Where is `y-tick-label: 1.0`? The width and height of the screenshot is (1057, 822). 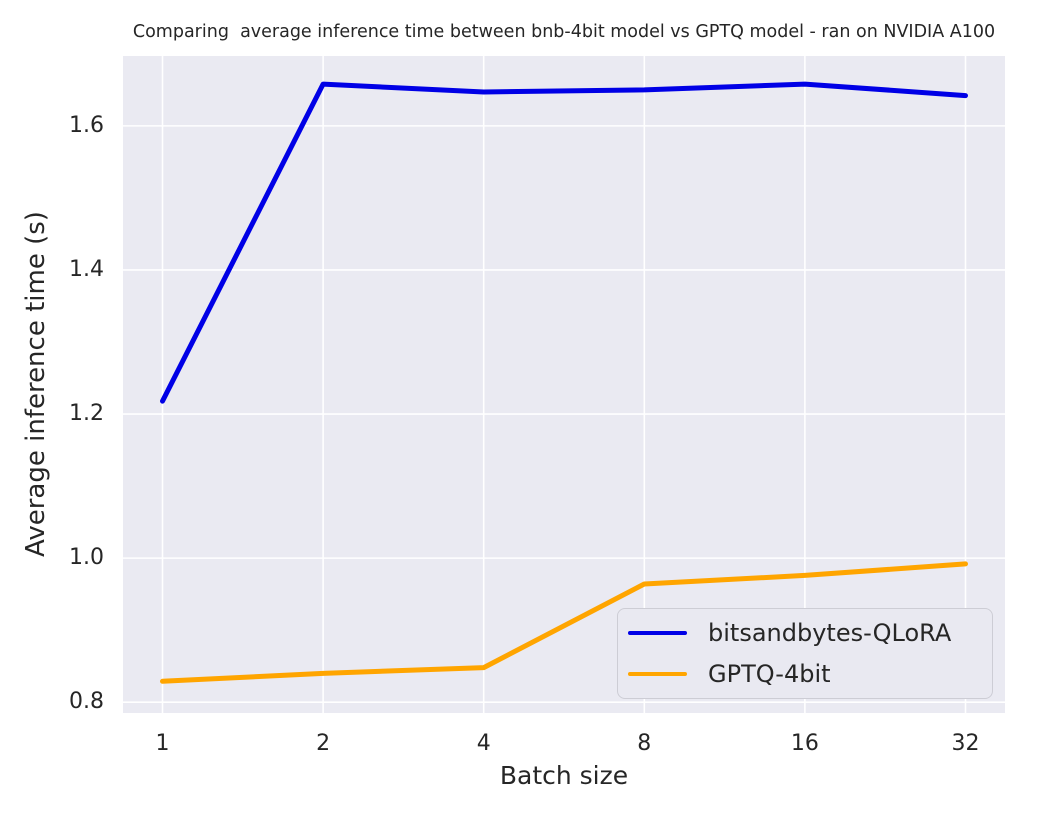 y-tick-label: 1.0 is located at coordinates (86, 558).